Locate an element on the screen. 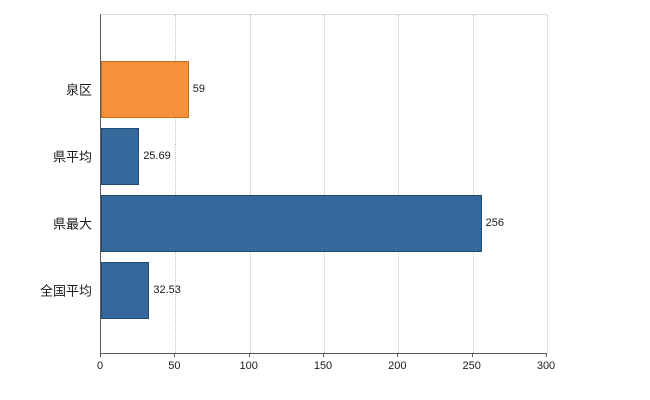  value-label: 59 is located at coordinates (198, 88).